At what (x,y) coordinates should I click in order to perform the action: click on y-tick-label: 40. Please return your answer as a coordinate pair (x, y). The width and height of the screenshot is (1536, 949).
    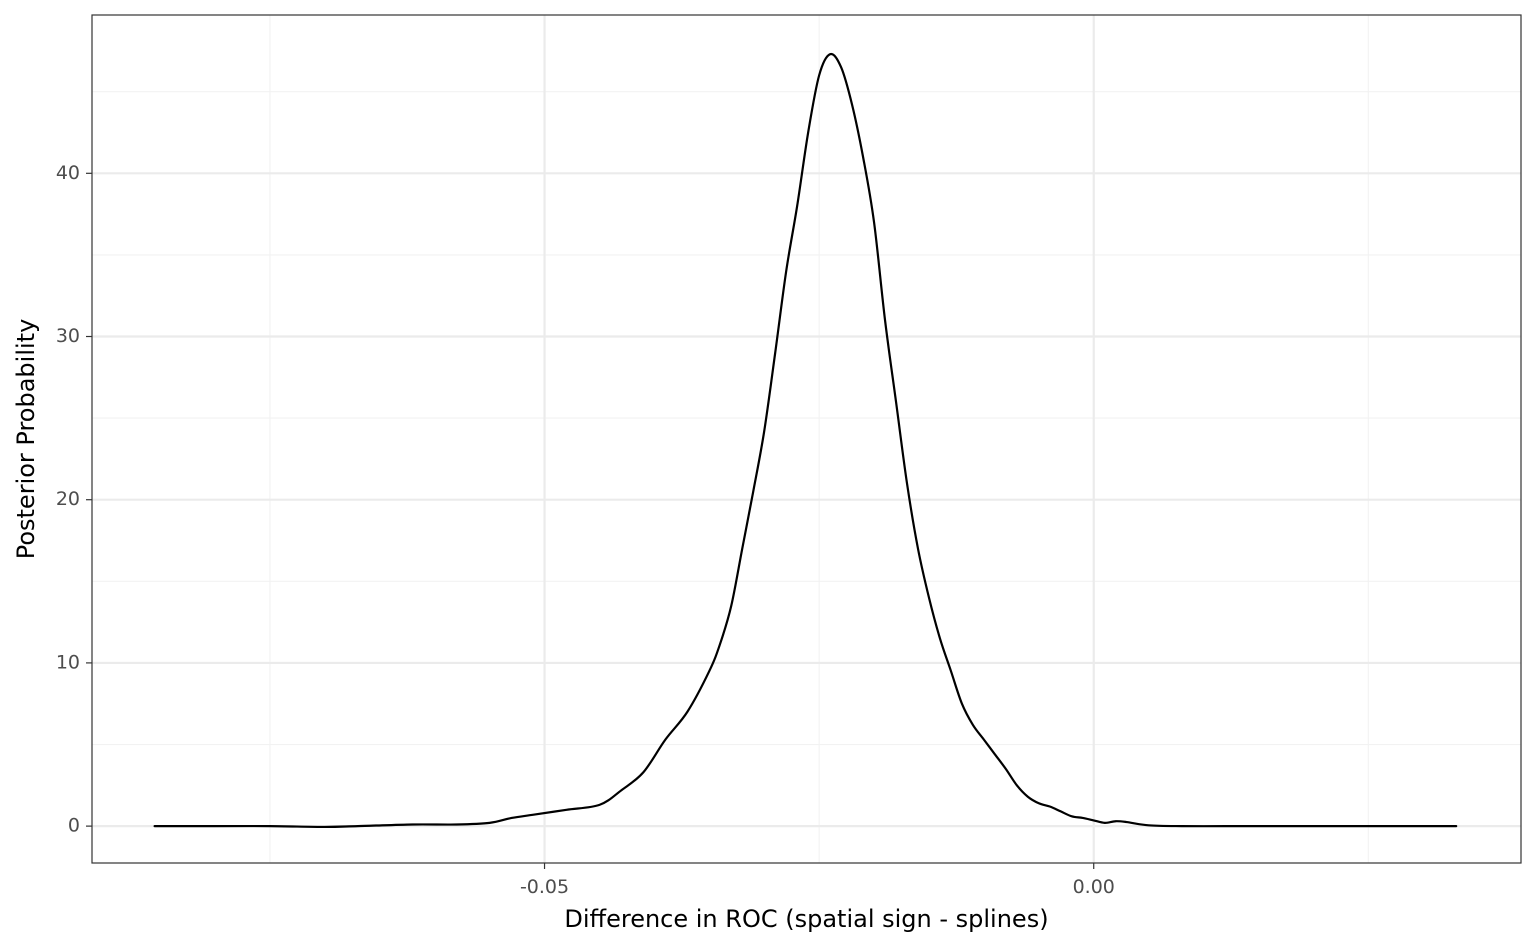
    Looking at the image, I should click on (68, 173).